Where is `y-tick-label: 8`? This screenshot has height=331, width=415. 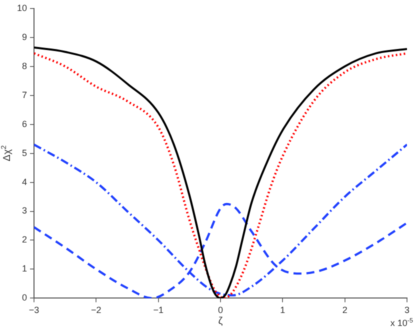
y-tick-label: 8 is located at coordinates (25, 65).